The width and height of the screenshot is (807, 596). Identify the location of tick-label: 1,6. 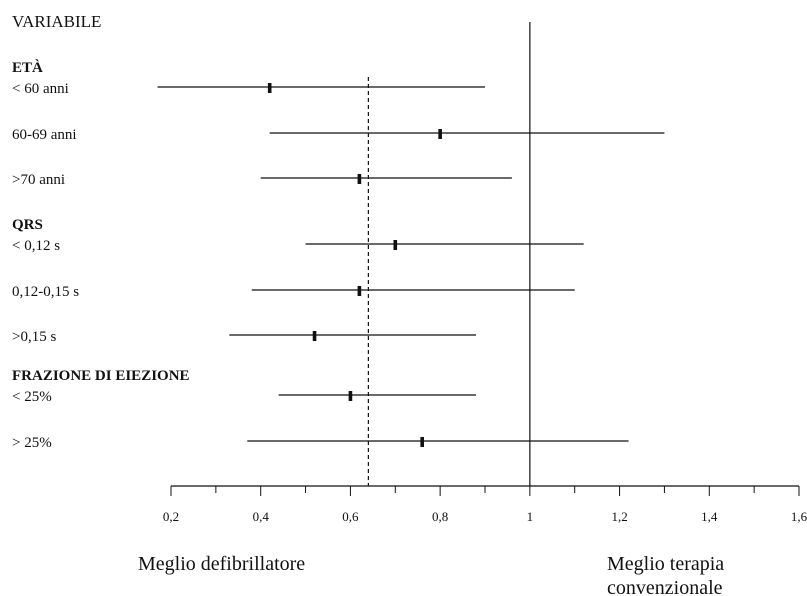
(799, 516).